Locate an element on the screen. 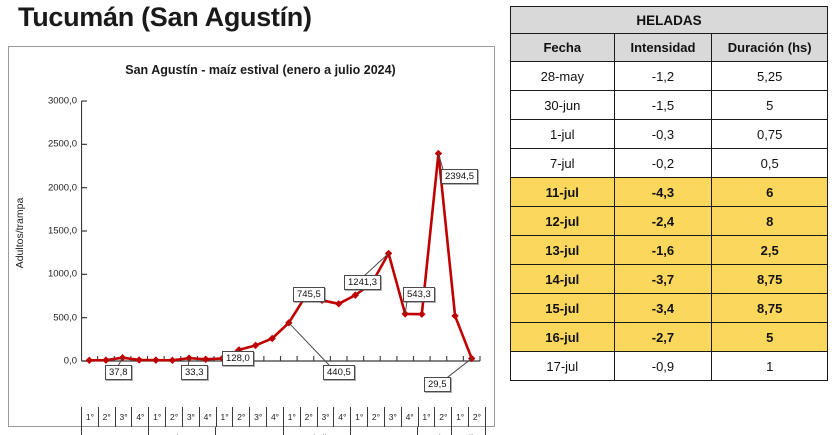 The image size is (835, 435). x-month-label: Mayo is located at coordinates (384, 431).